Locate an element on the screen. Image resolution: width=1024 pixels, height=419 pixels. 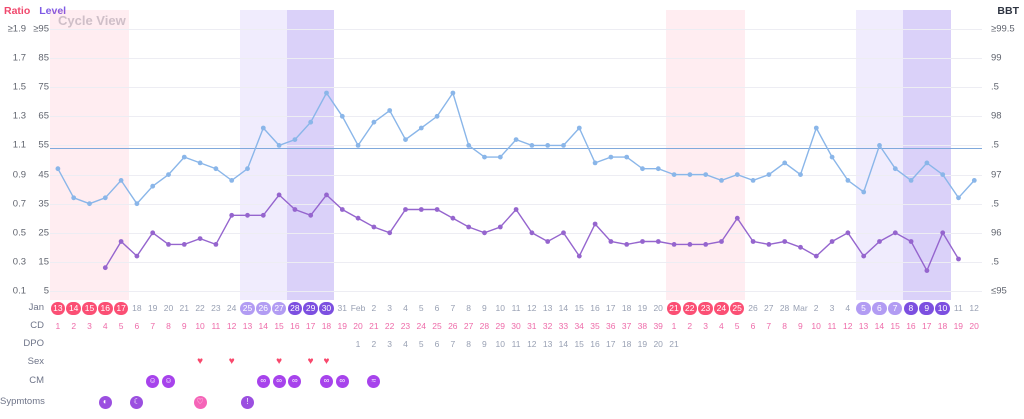
date-cell: 25 is located at coordinates (248, 308).